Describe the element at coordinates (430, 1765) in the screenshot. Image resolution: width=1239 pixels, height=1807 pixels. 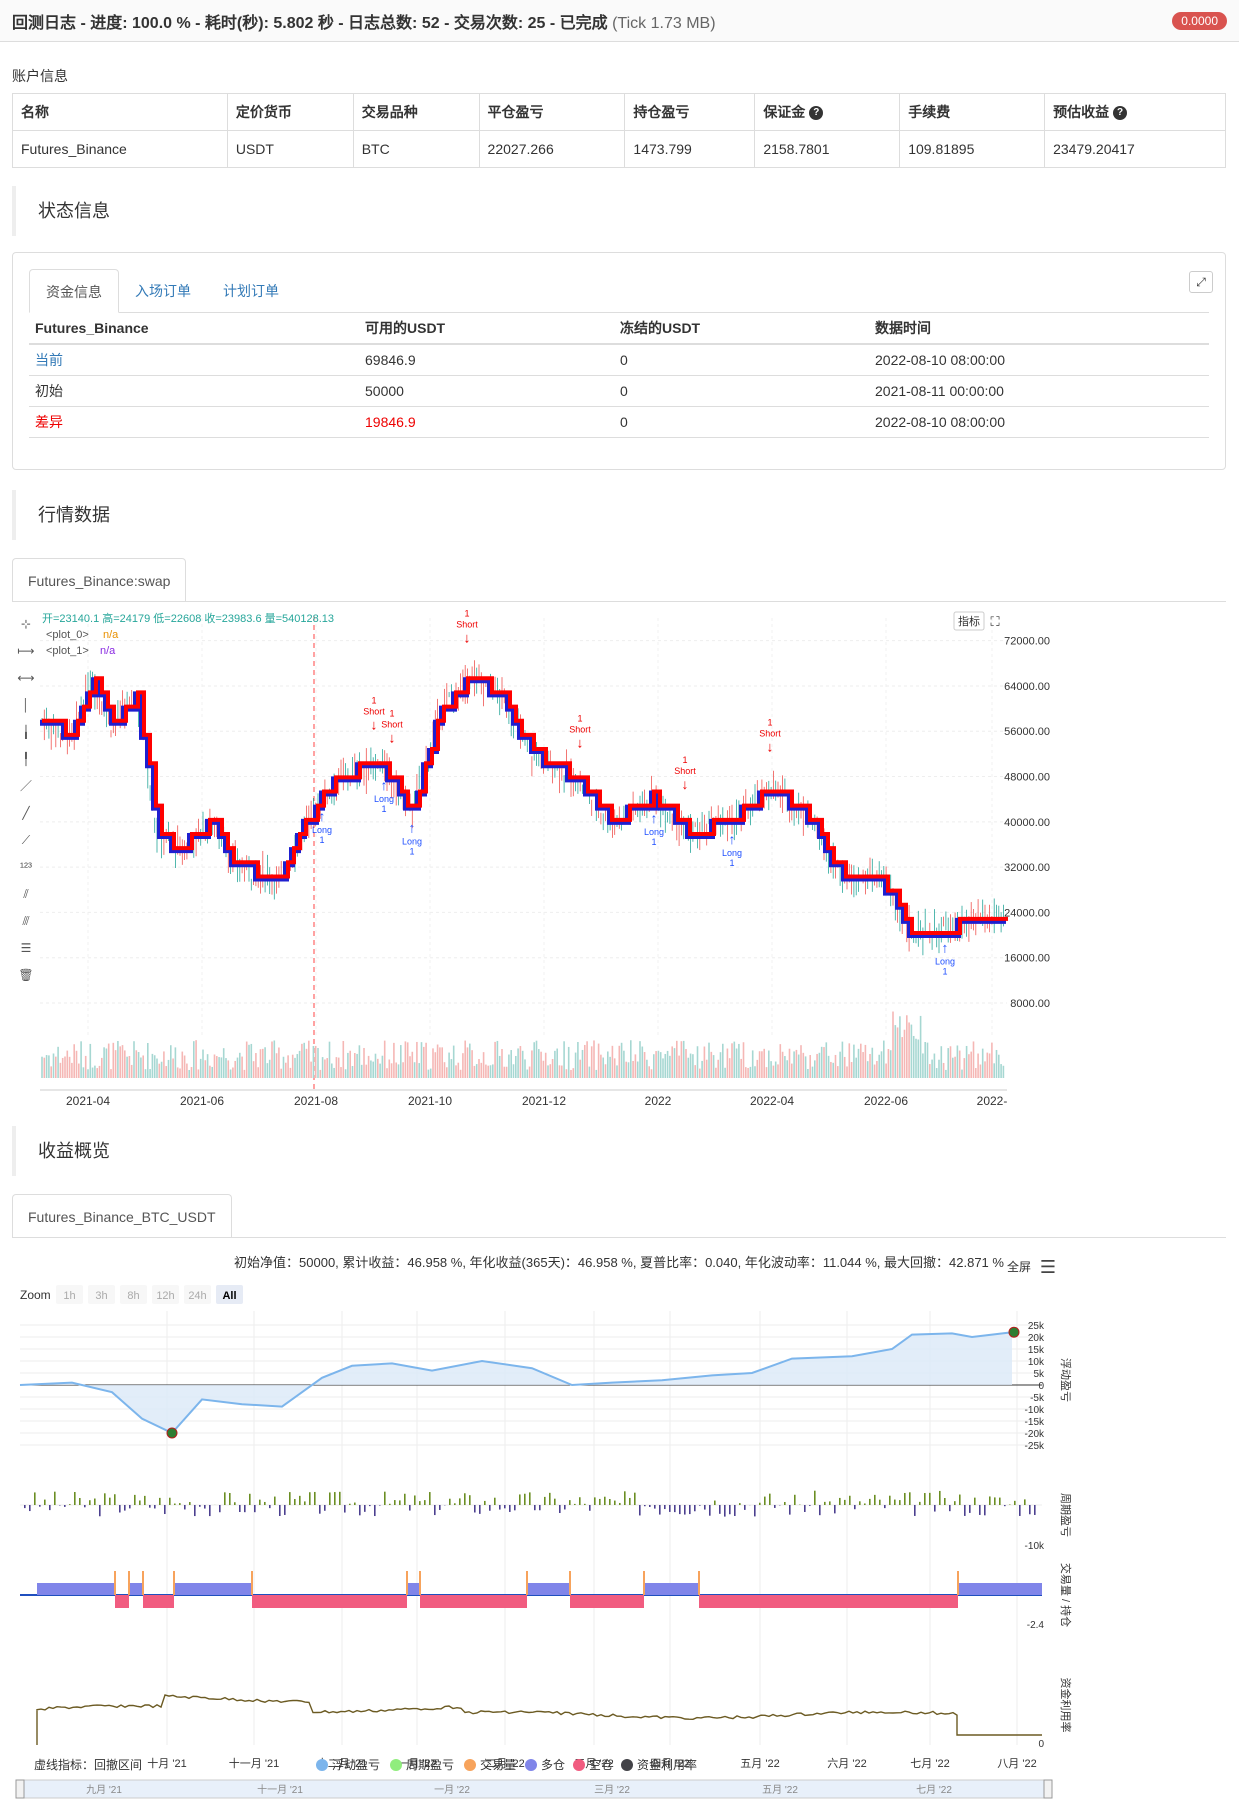
I see `legend-item: 周期盈亏` at that location.